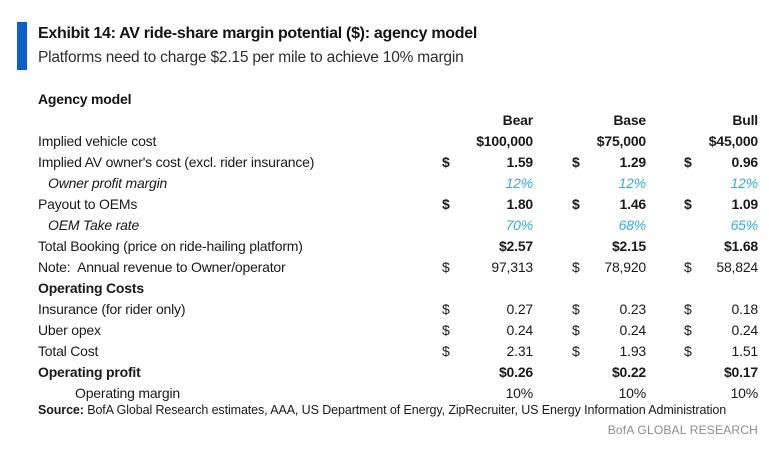 This screenshot has width=769, height=450. What do you see at coordinates (740, 372) in the screenshot?
I see `bull-value: $0.17` at bounding box center [740, 372].